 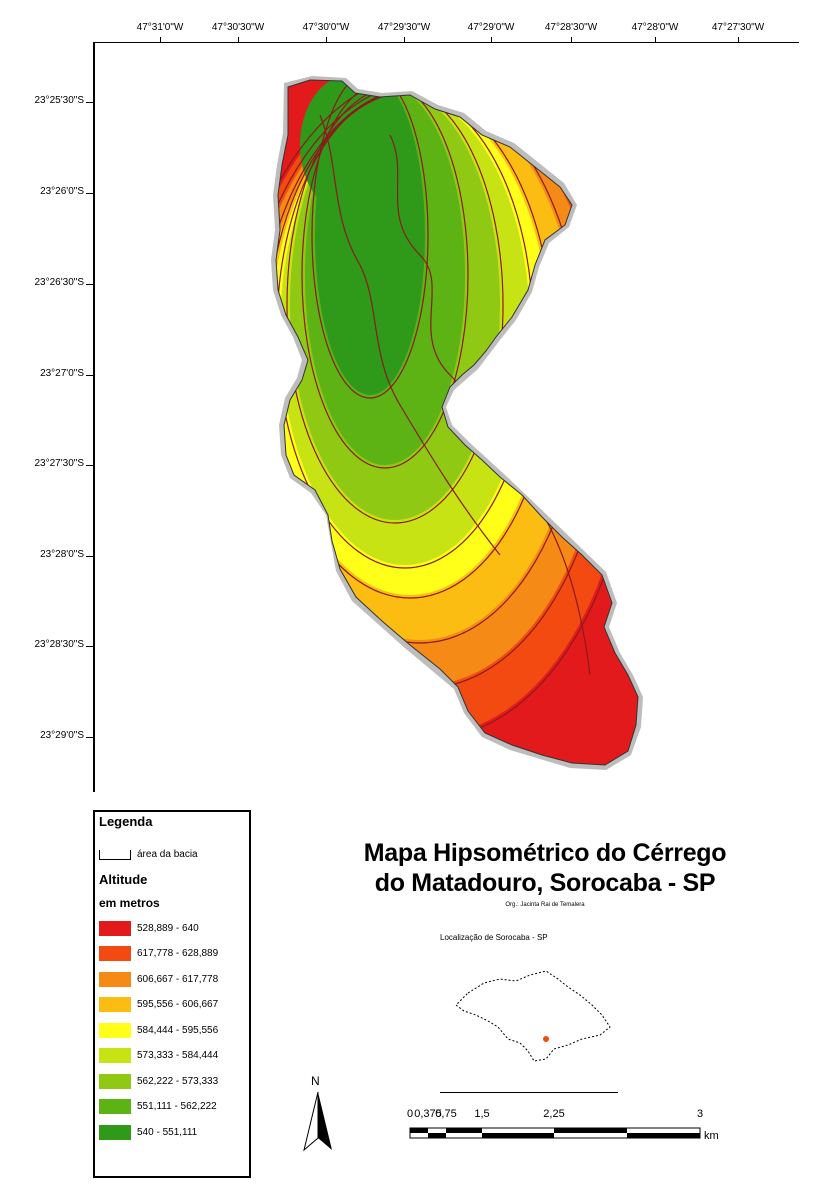 I want to click on longitude-label: 47°30'30"W, so click(x=238, y=27).